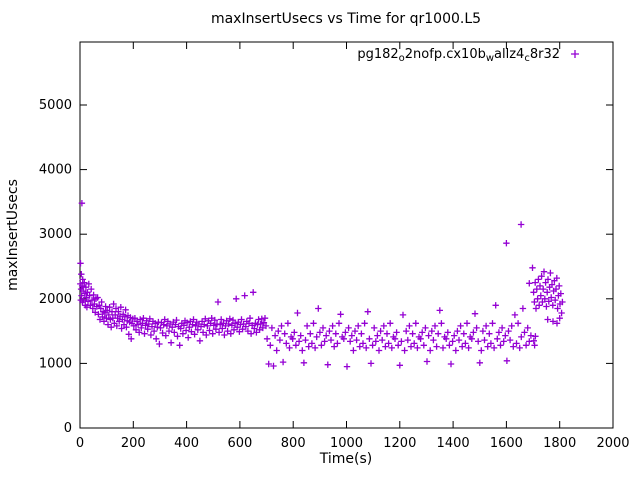 The image size is (640, 480). Describe the element at coordinates (458, 55) in the screenshot. I see `legend-label: pg182o2nofp.cx10bwallz4c8r32` at that location.